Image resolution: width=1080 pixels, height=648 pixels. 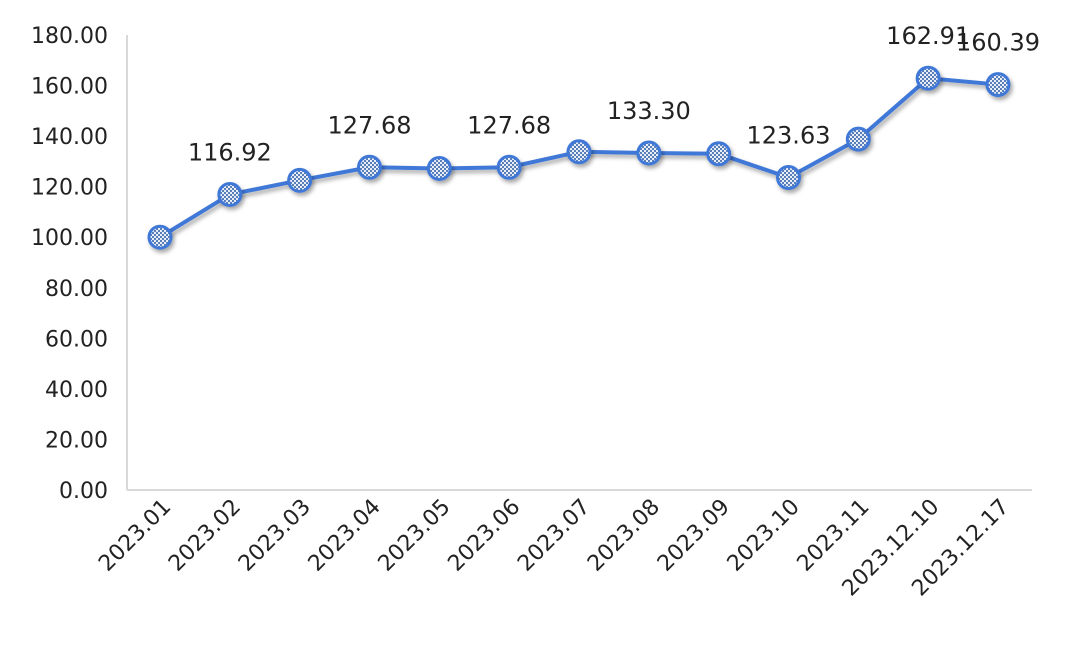 What do you see at coordinates (998, 43) in the screenshot?
I see `data-label: 160.39` at bounding box center [998, 43].